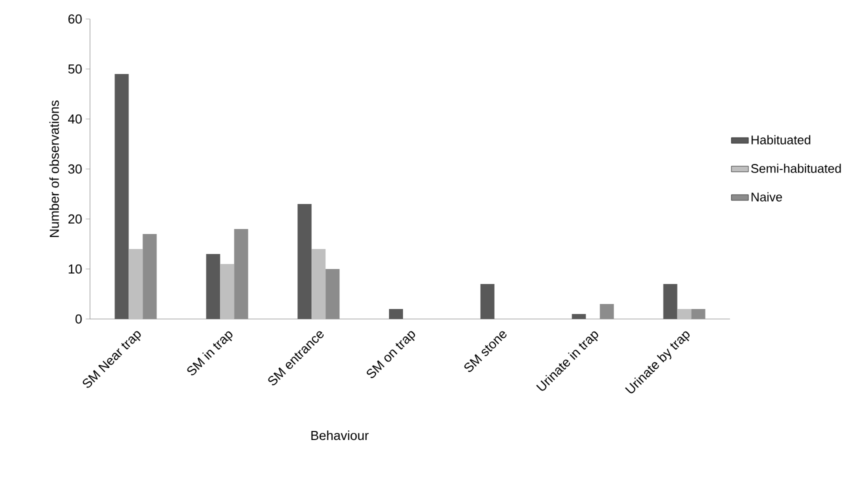  Describe the element at coordinates (209, 353) in the screenshot. I see `x-tick-label: SM in trap` at that location.